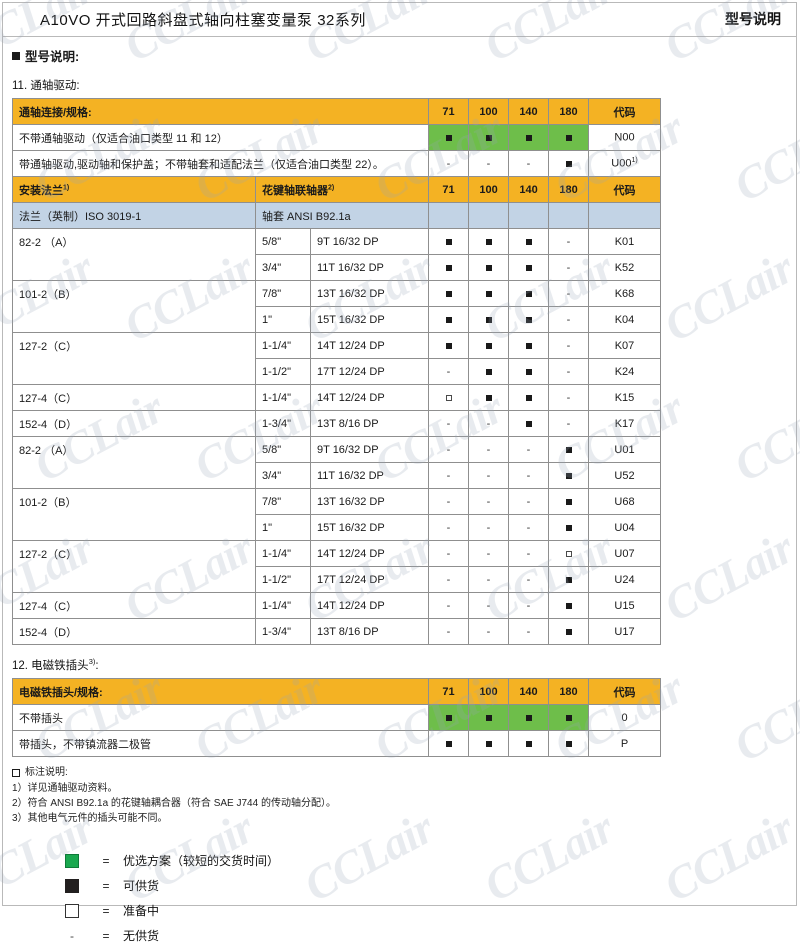  I want to click on table-row: 127-4（C） 1-1/4" 14T 12/24 DP - K15, so click(337, 397).